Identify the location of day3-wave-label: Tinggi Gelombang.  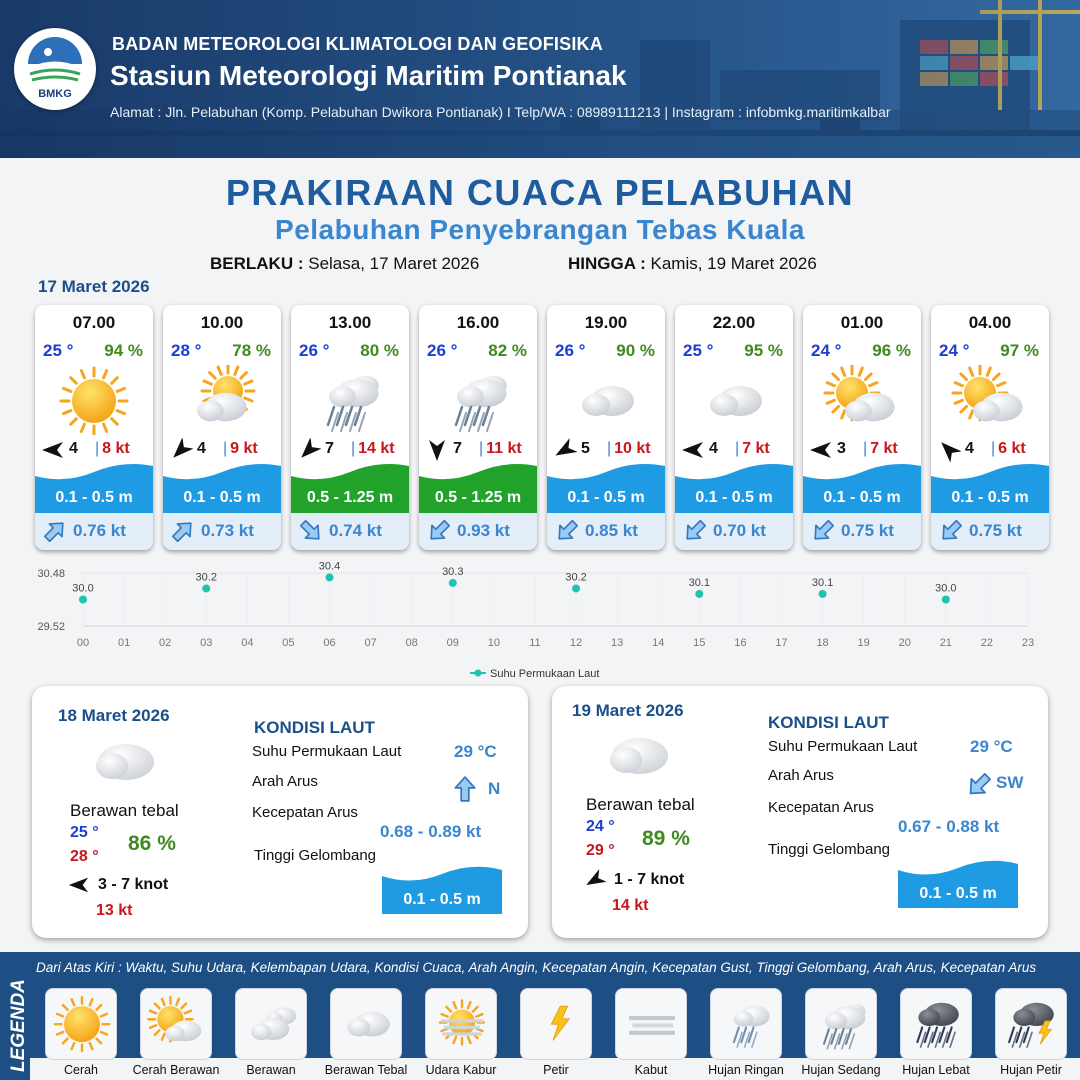
(829, 849).